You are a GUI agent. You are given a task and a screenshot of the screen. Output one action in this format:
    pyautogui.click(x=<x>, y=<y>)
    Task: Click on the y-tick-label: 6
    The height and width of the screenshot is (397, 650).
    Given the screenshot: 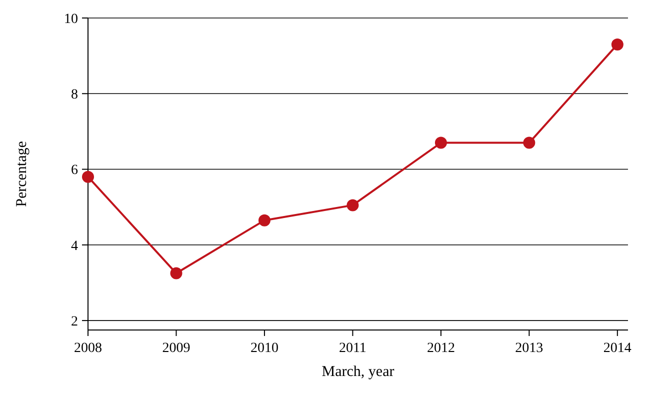 What is the action you would take?
    pyautogui.click(x=74, y=170)
    